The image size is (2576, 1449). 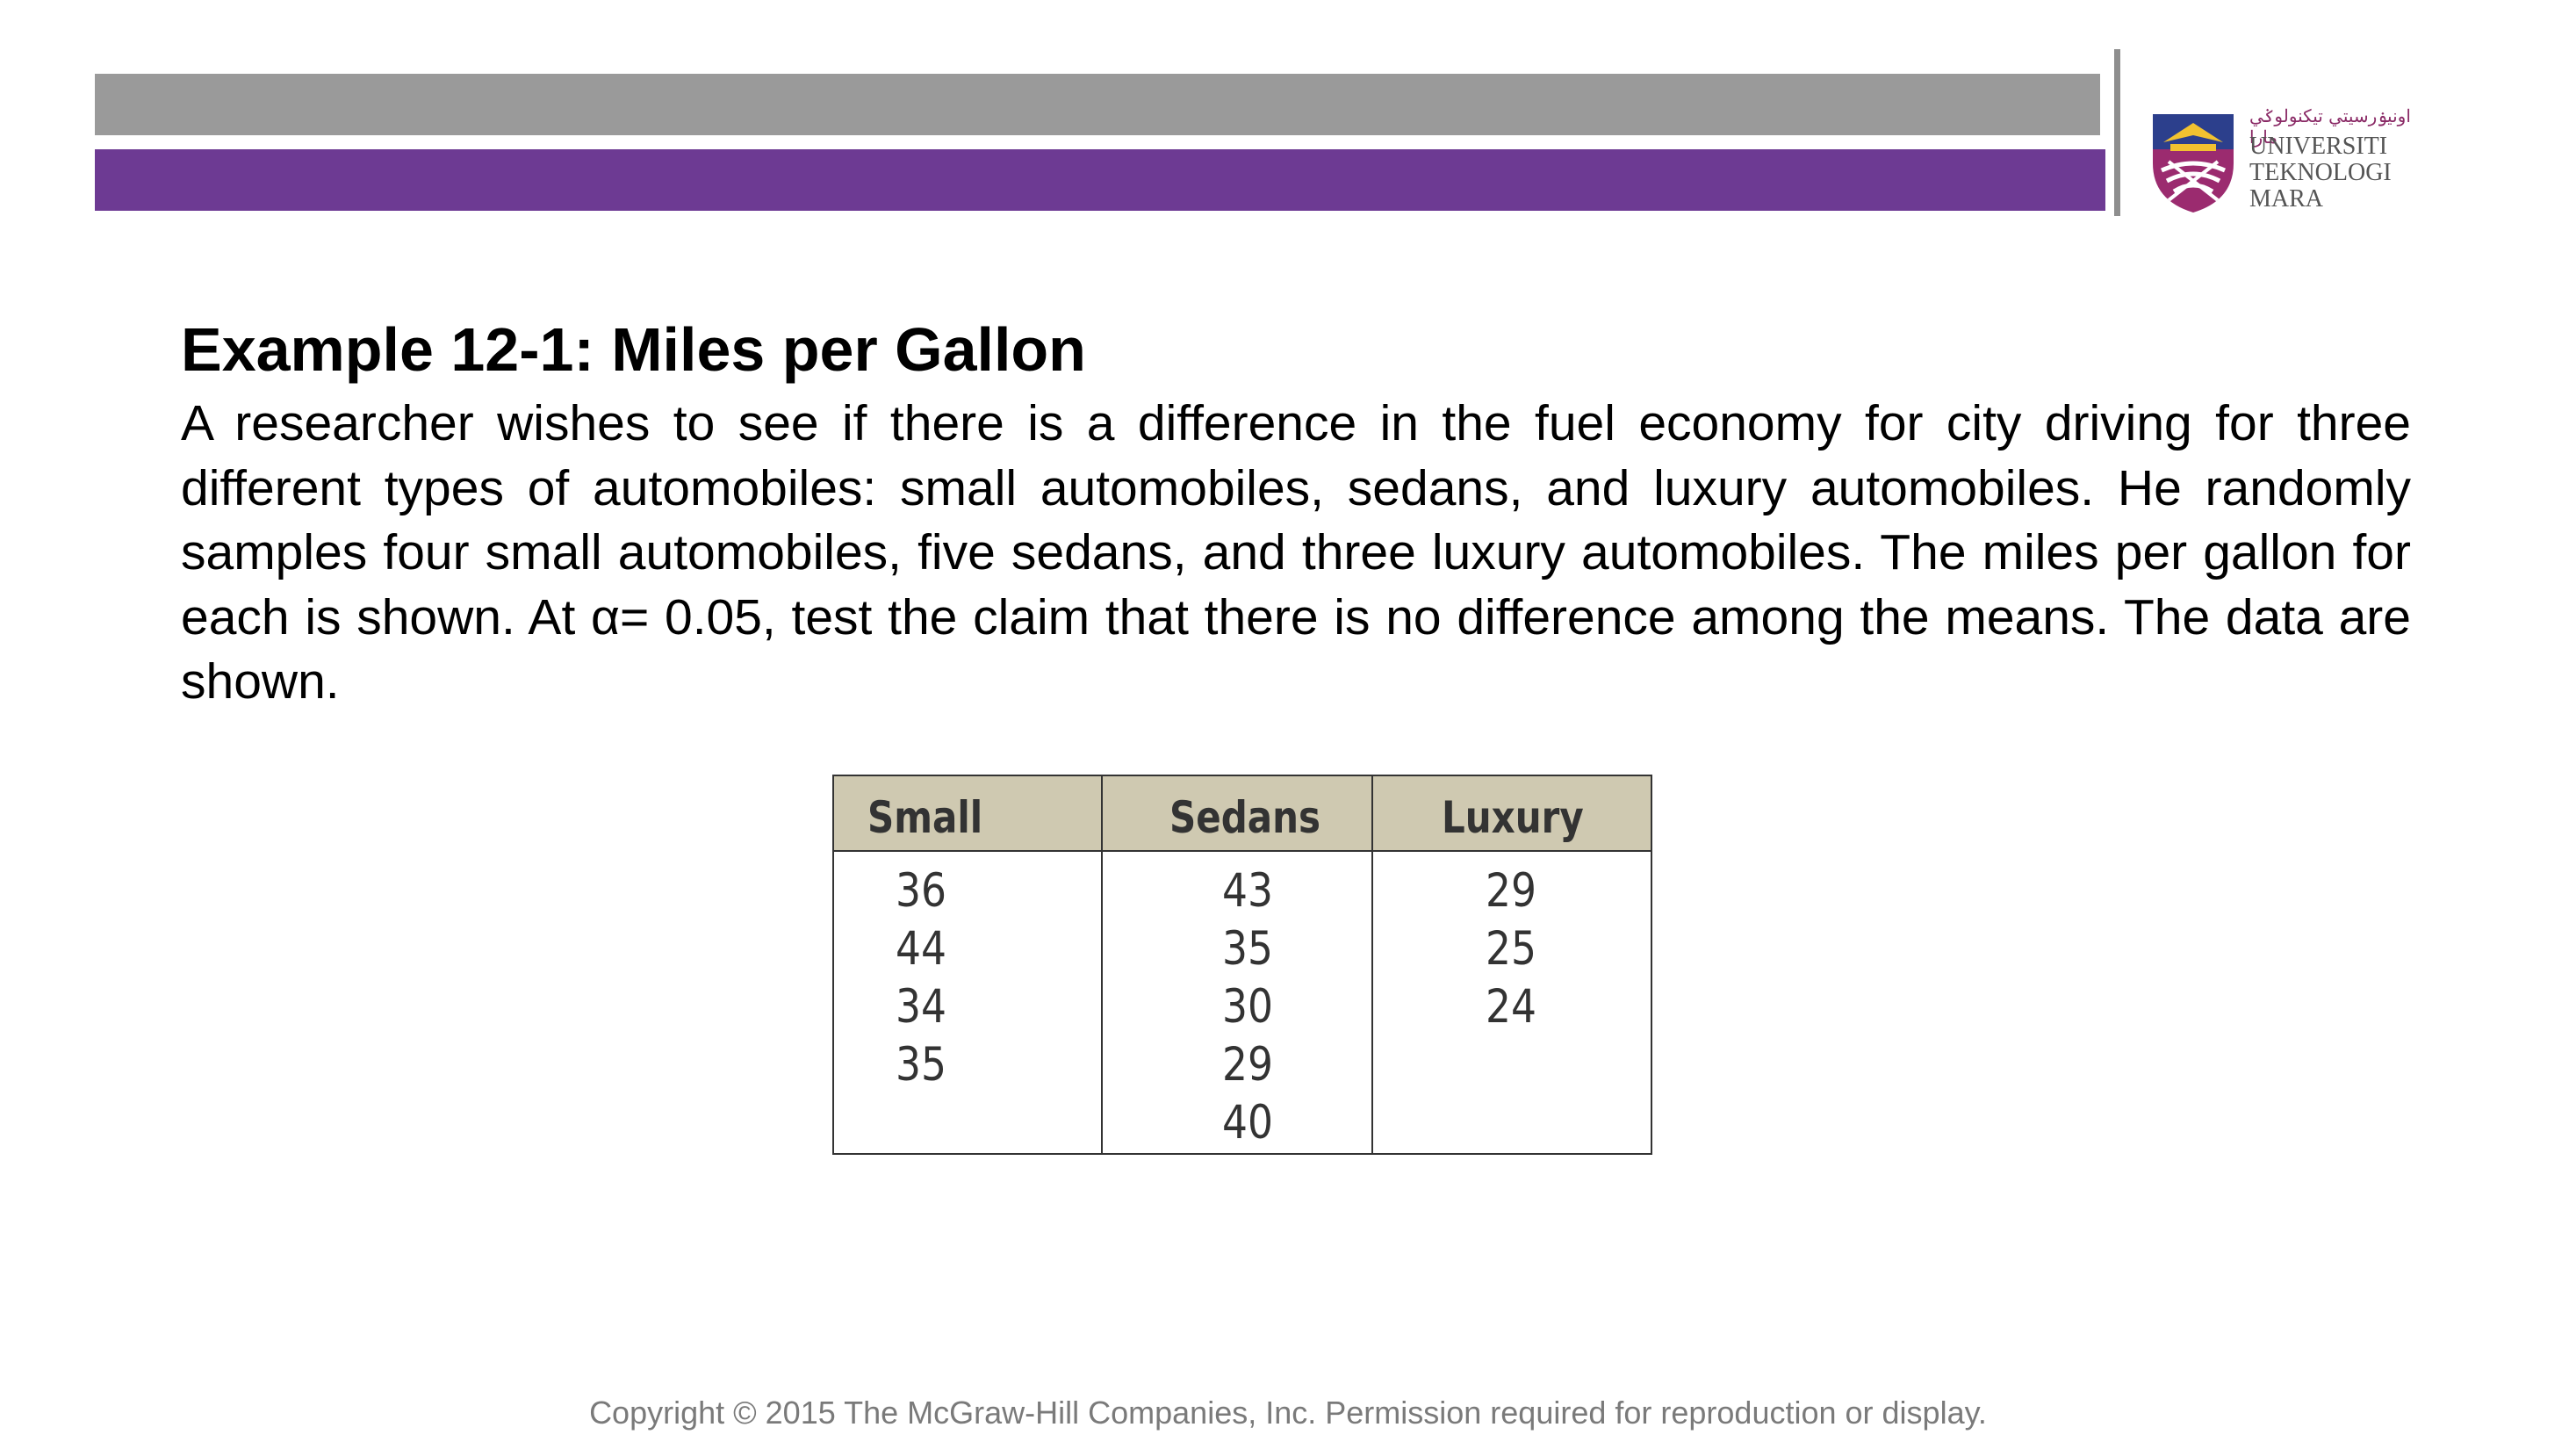 I want to click on table-column-sedans: Sedans 43 35 30 29 40, so click(x=1238, y=965).